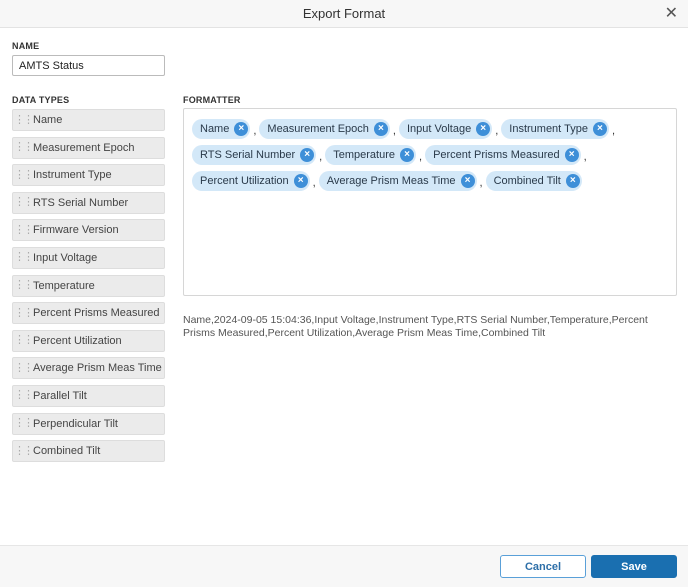 The height and width of the screenshot is (587, 688). I want to click on data-type-label: Perpendicular Tilt, so click(75, 423).